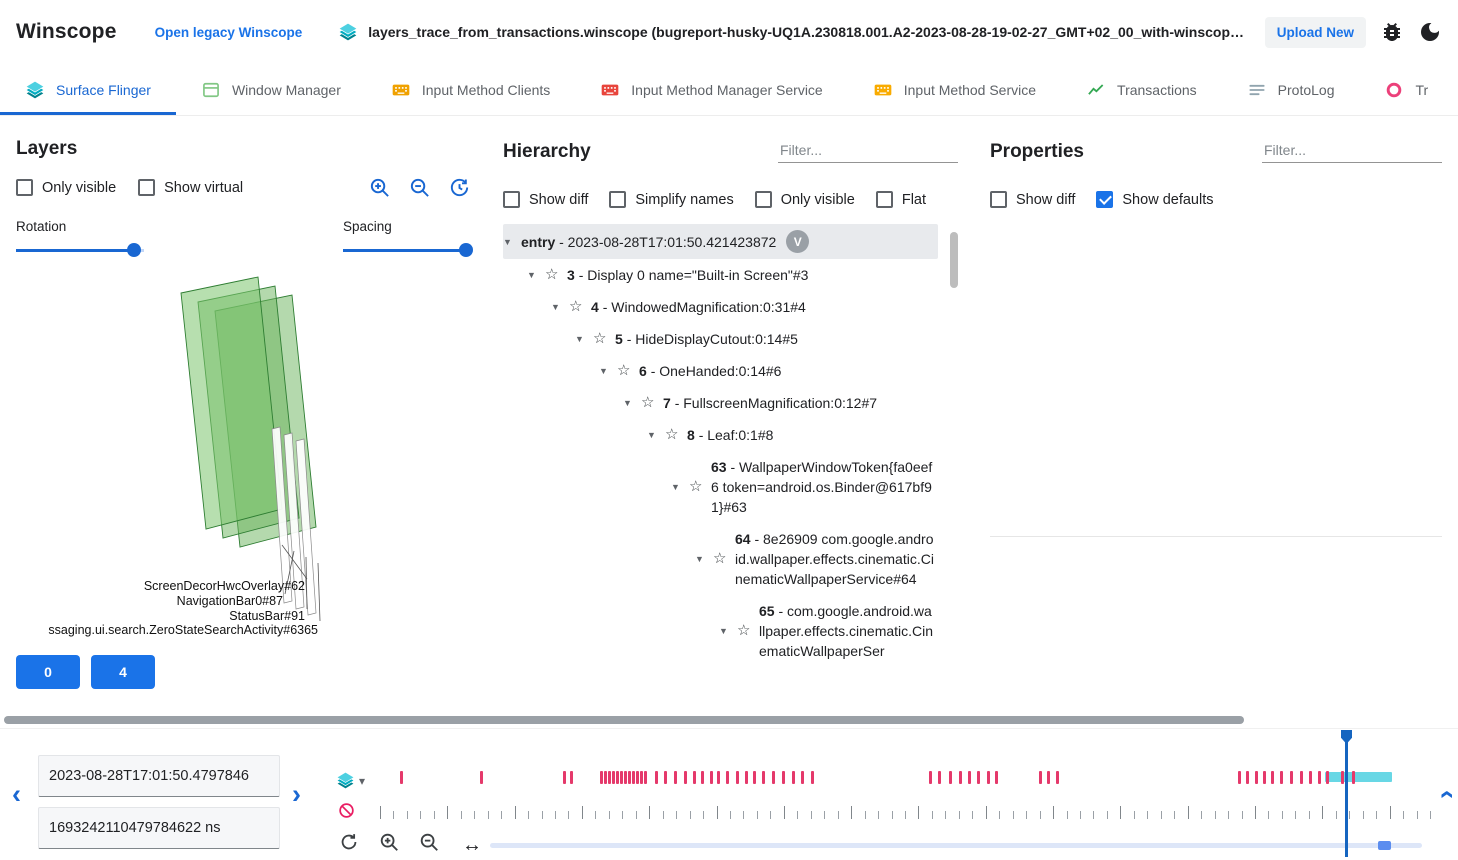 Image resolution: width=1458 pixels, height=860 pixels. Describe the element at coordinates (459, 187) in the screenshot. I see `reset-view-history-icon` at that location.